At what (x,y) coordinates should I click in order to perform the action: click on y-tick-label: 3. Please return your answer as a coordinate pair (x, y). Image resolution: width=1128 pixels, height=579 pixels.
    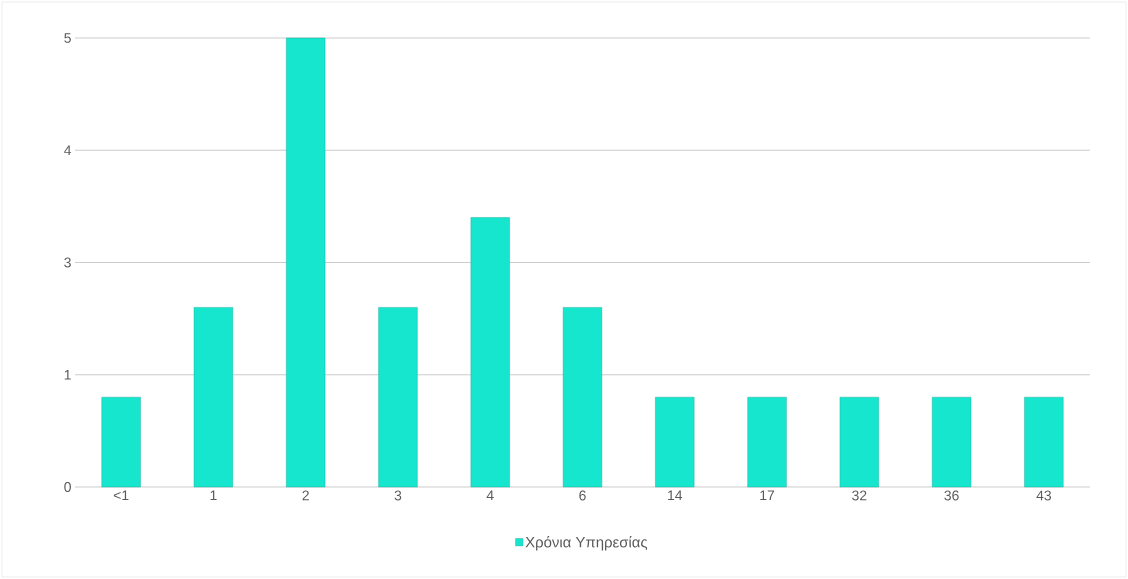
    Looking at the image, I should click on (67, 262).